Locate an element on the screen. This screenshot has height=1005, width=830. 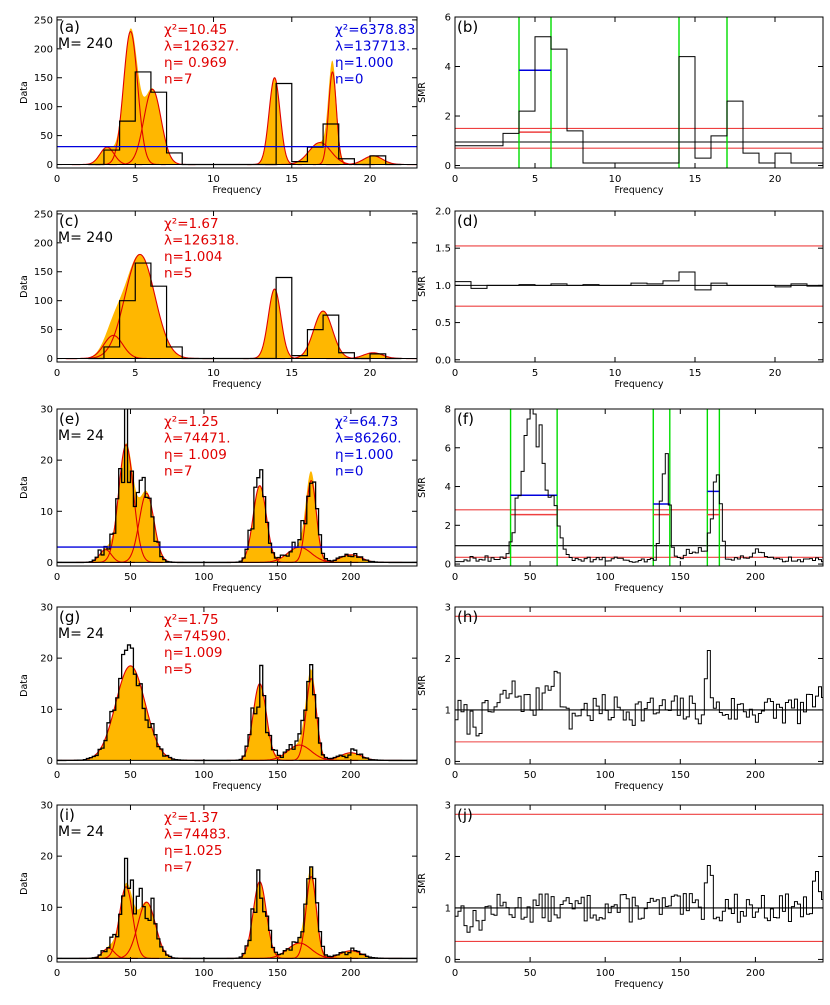
y-tick-label: 0.0 is located at coordinates (443, 360).